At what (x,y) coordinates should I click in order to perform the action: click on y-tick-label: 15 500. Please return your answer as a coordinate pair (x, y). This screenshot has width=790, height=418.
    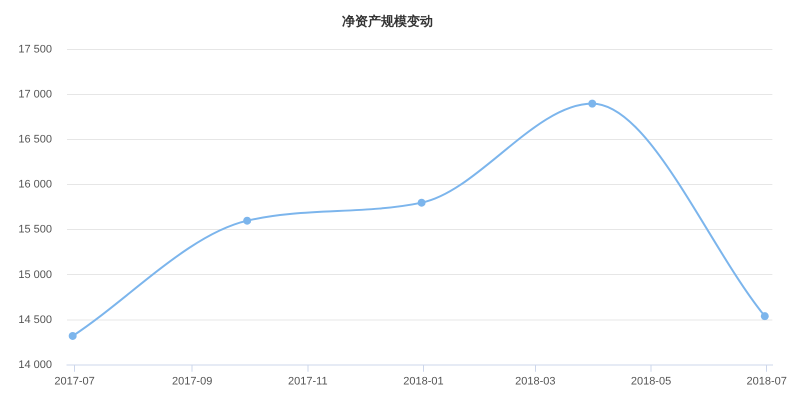
    Looking at the image, I should click on (35, 230).